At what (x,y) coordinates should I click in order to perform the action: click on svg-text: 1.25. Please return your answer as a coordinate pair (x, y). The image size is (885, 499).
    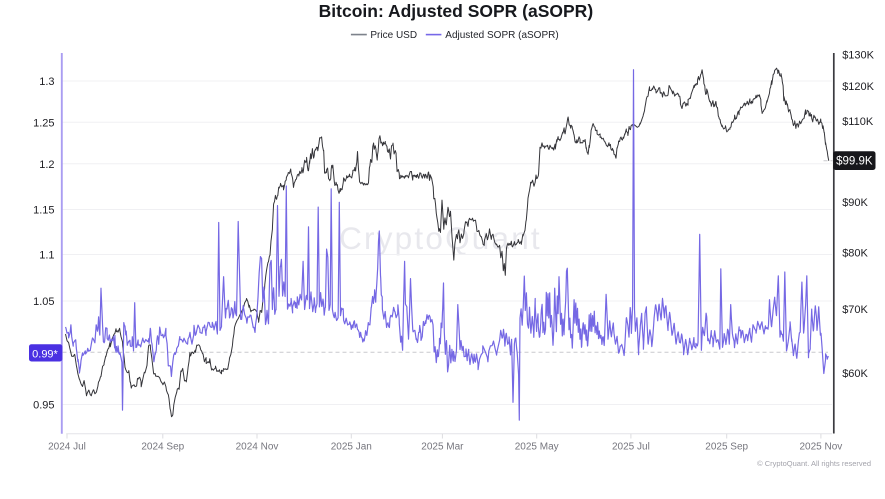
    Looking at the image, I should click on (43, 123).